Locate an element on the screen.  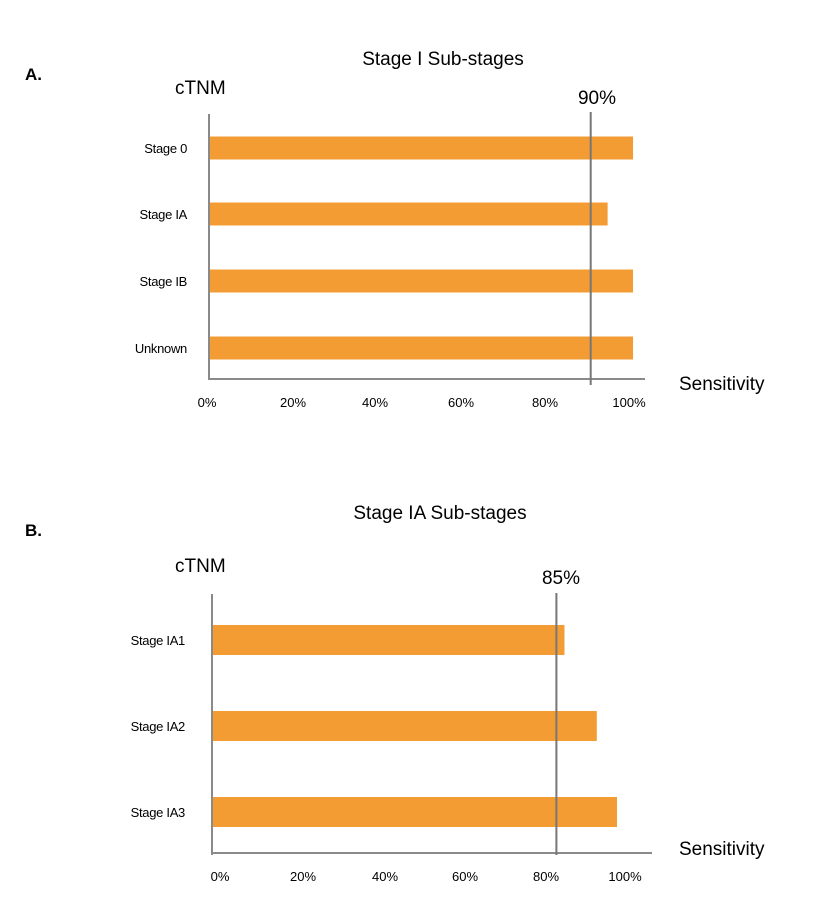
chart-b-tick-label-5: 80% is located at coordinates (546, 876).